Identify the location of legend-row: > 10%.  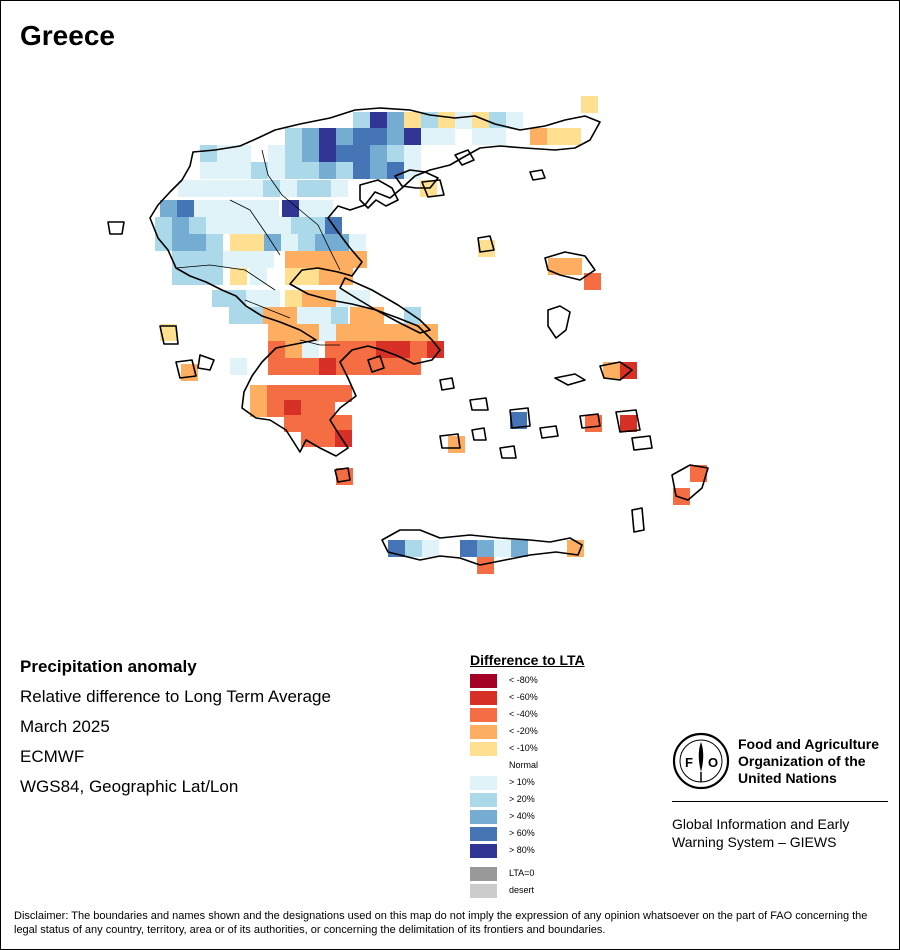
(527, 782).